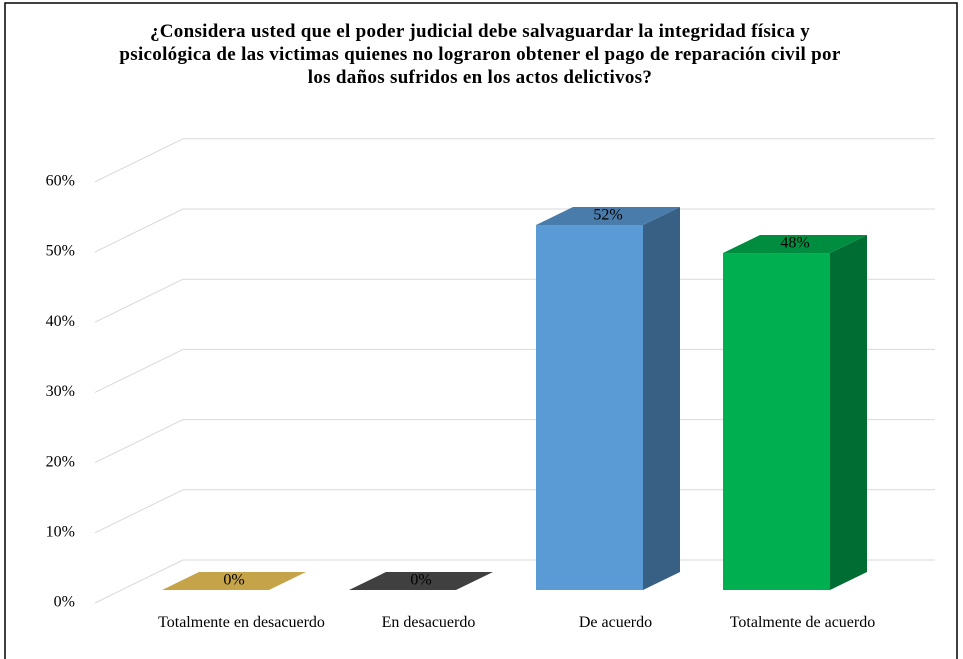  Describe the element at coordinates (615, 622) in the screenshot. I see `x-tick-label: De acuerdo` at that location.